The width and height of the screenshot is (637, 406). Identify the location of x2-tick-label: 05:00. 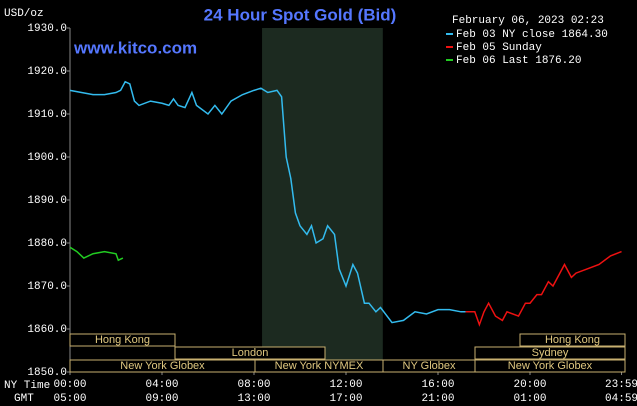
(69, 399).